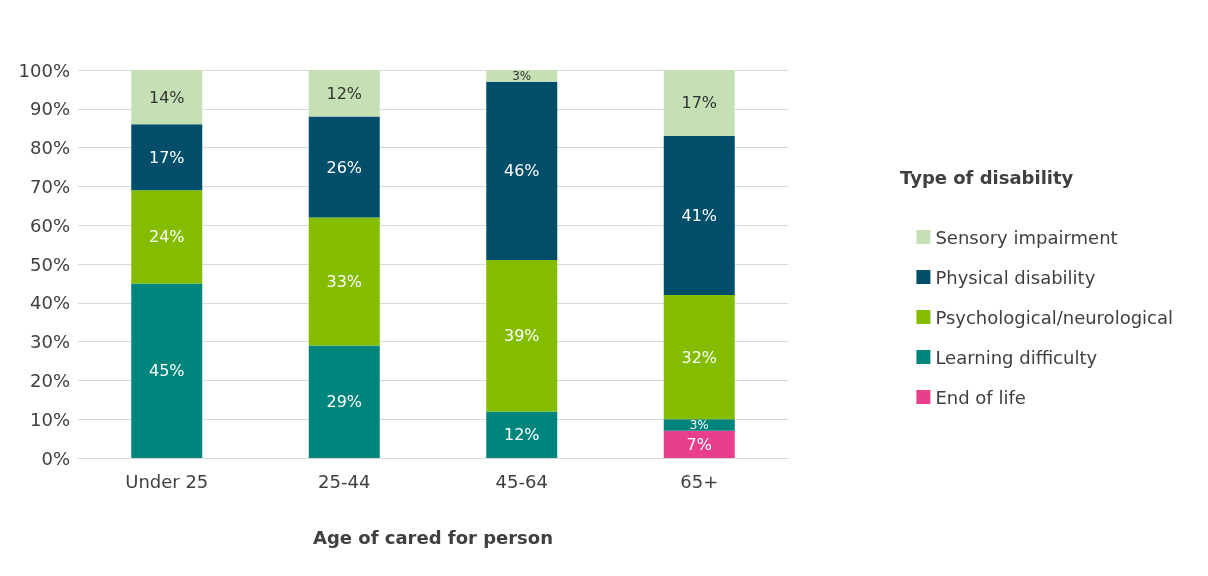  What do you see at coordinates (49, 186) in the screenshot?
I see `y-tick-label: 70%` at bounding box center [49, 186].